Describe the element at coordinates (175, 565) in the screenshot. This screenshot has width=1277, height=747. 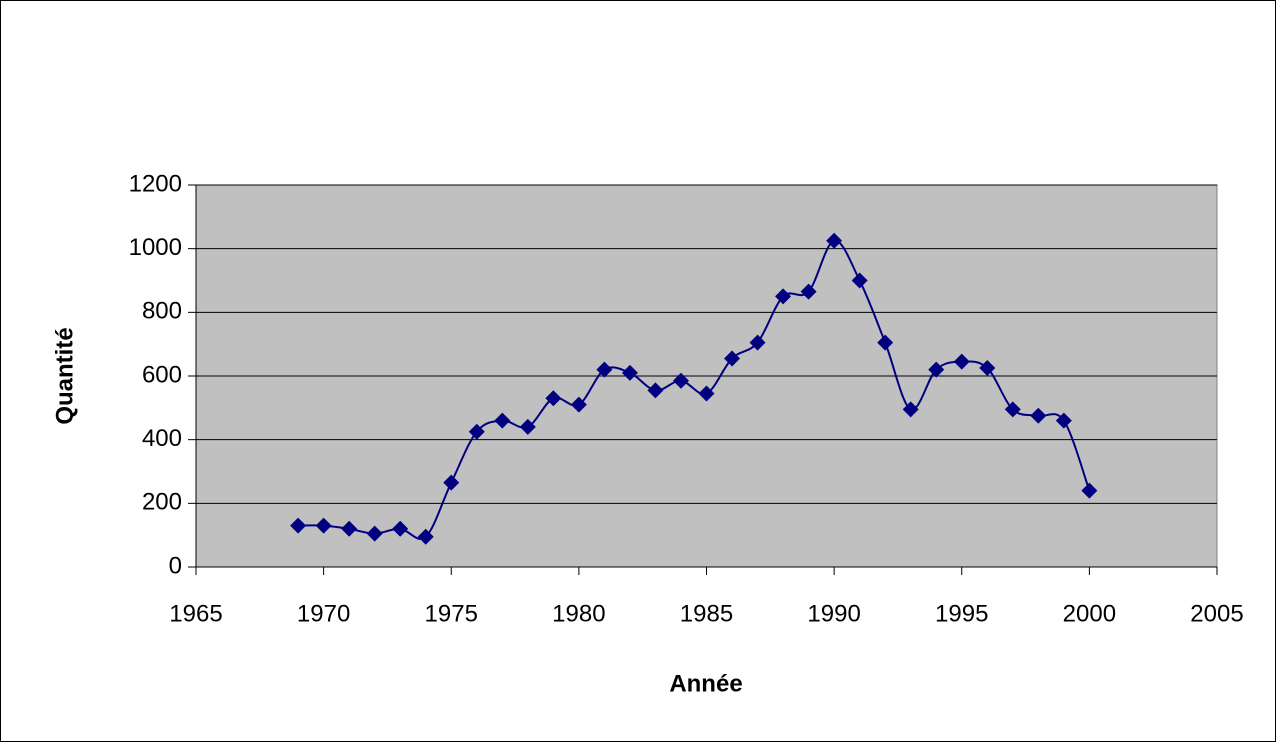
I see `y-tick-label: 0` at that location.